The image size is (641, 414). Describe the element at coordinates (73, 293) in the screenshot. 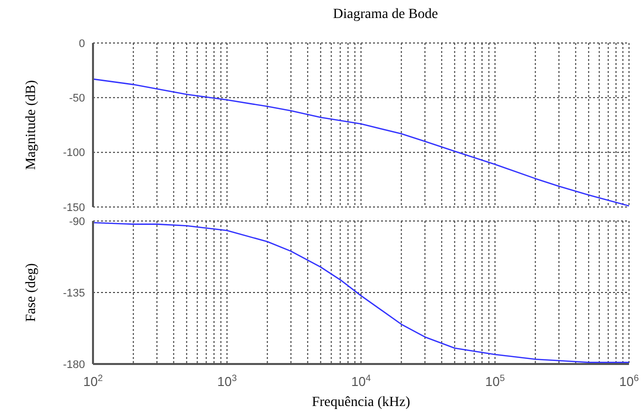

I see `y-tick-label: -135` at that location.